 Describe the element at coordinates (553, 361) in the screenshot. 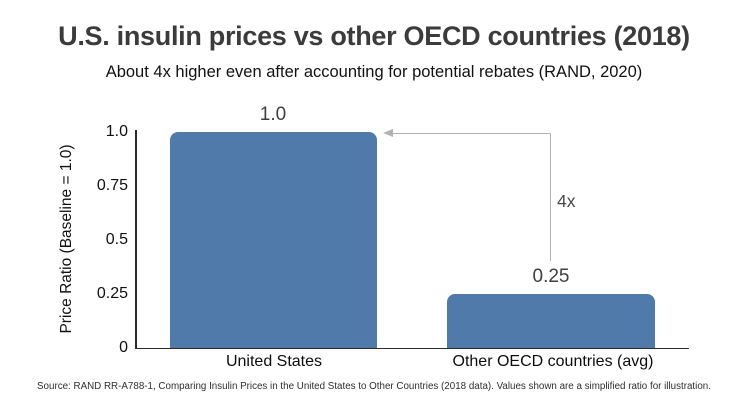

I see `x-tick-label-other-oecd: Other OECD countries (avg)` at that location.